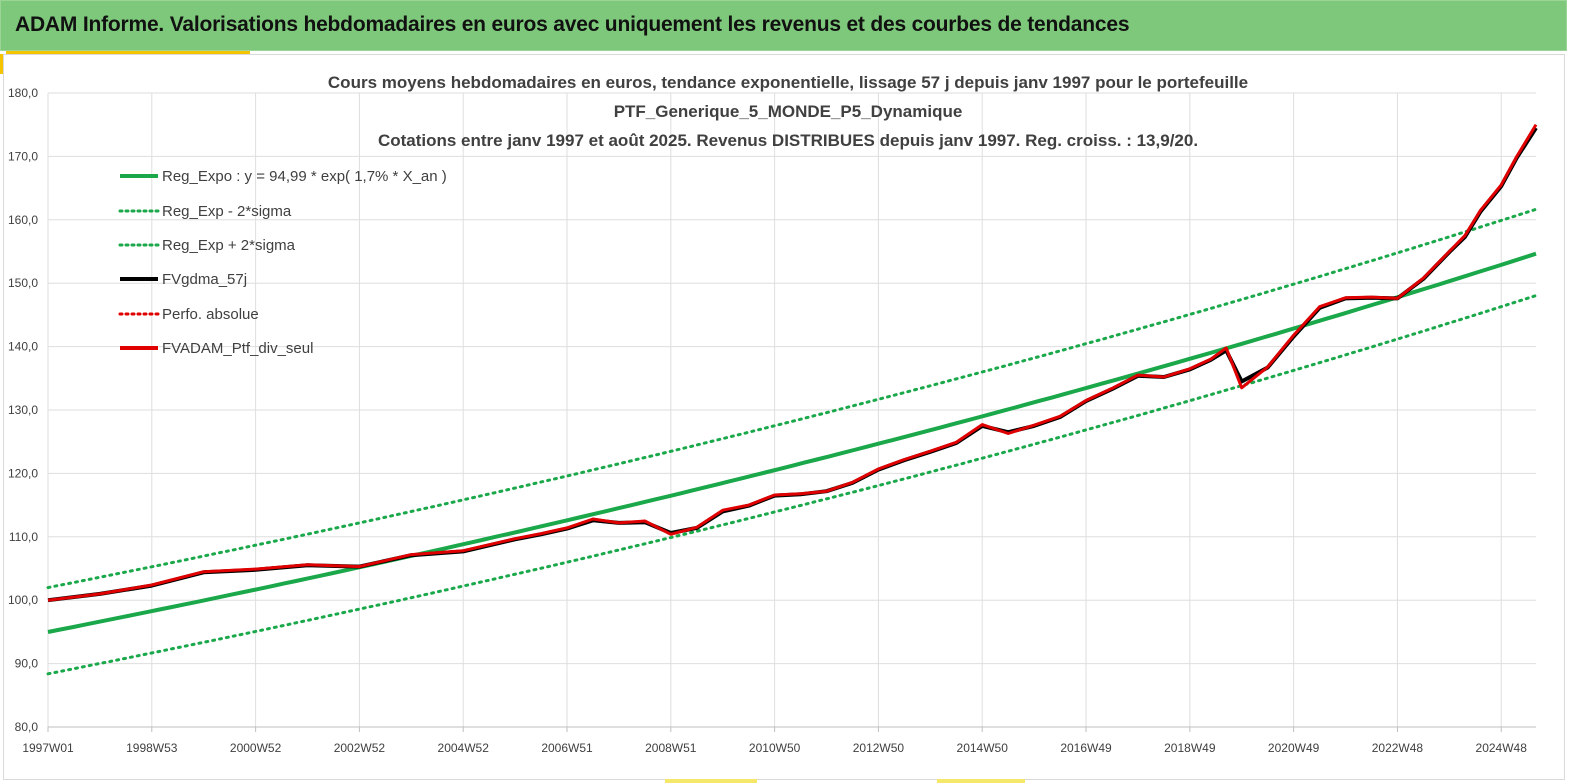 The width and height of the screenshot is (1569, 783). I want to click on x-tick-label: 2018W49, so click(1190, 748).